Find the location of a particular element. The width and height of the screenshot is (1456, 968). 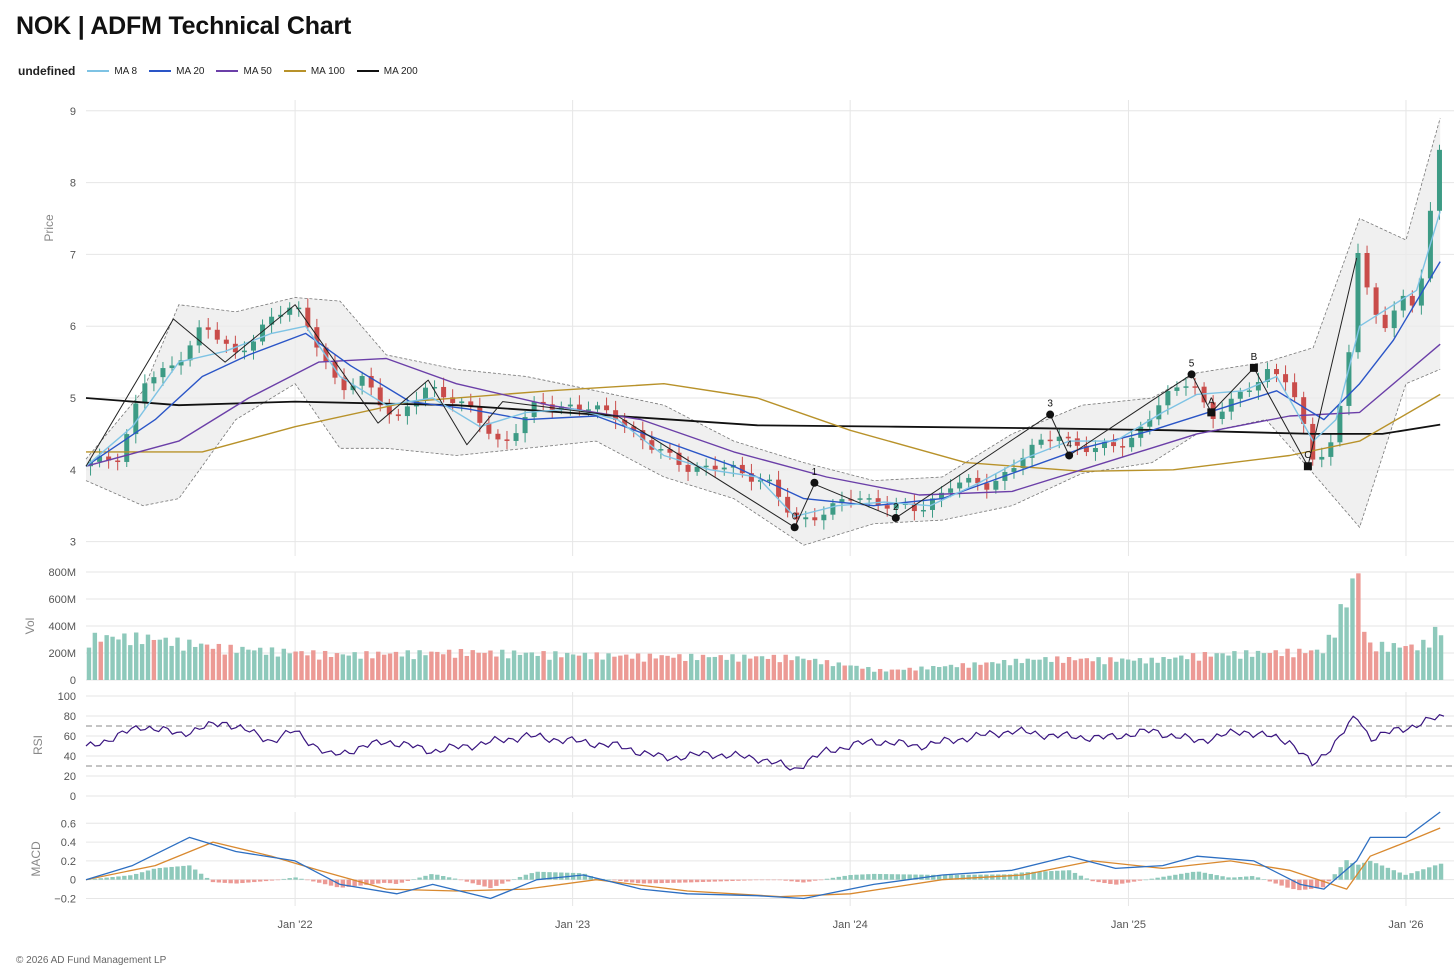

x-tick-label: Jan '23 is located at coordinates (572, 925).